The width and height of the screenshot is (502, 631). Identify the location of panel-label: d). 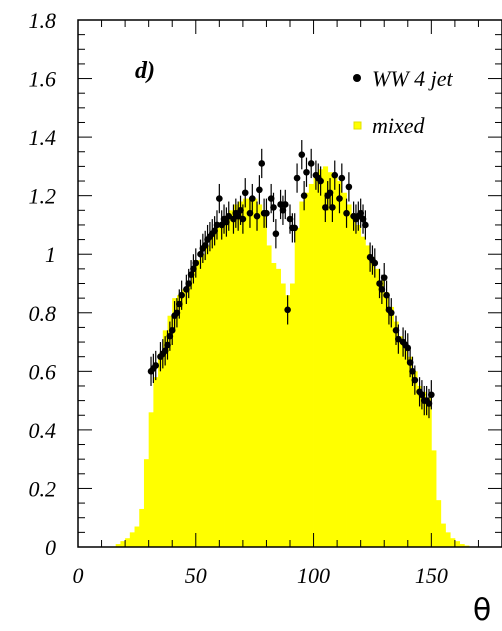
(145, 71).